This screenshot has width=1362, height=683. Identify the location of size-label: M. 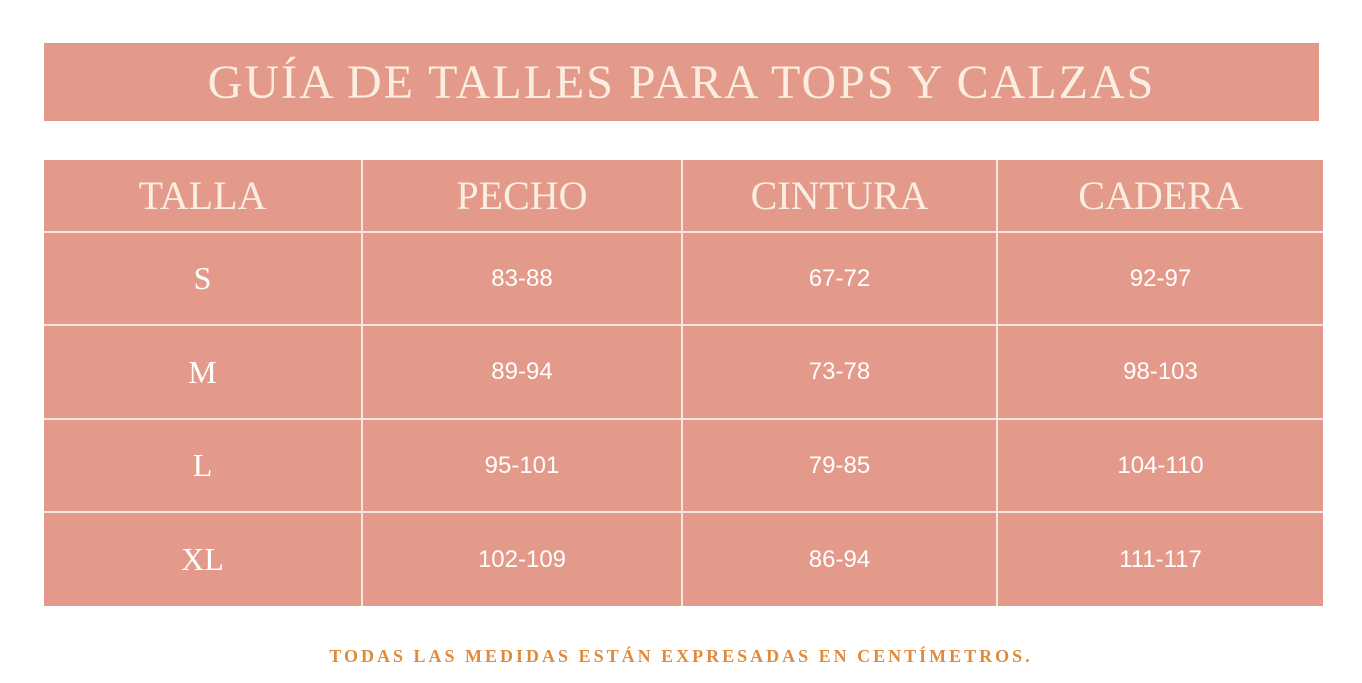
(203, 373).